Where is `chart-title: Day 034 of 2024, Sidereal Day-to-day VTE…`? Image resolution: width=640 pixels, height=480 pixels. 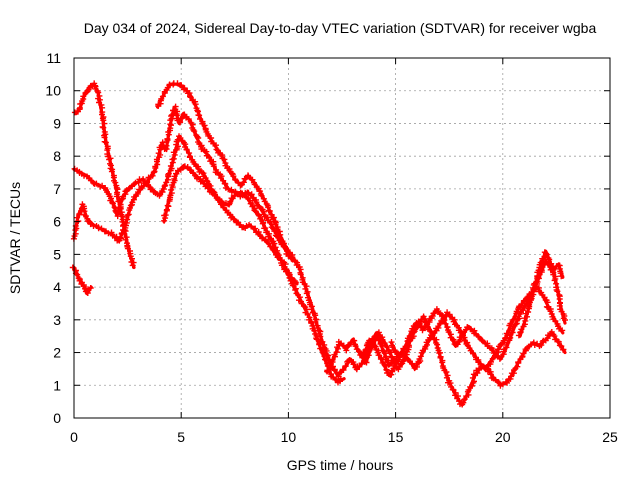
chart-title: Day 034 of 2024, Sidereal Day-to-day VTE… is located at coordinates (340, 28).